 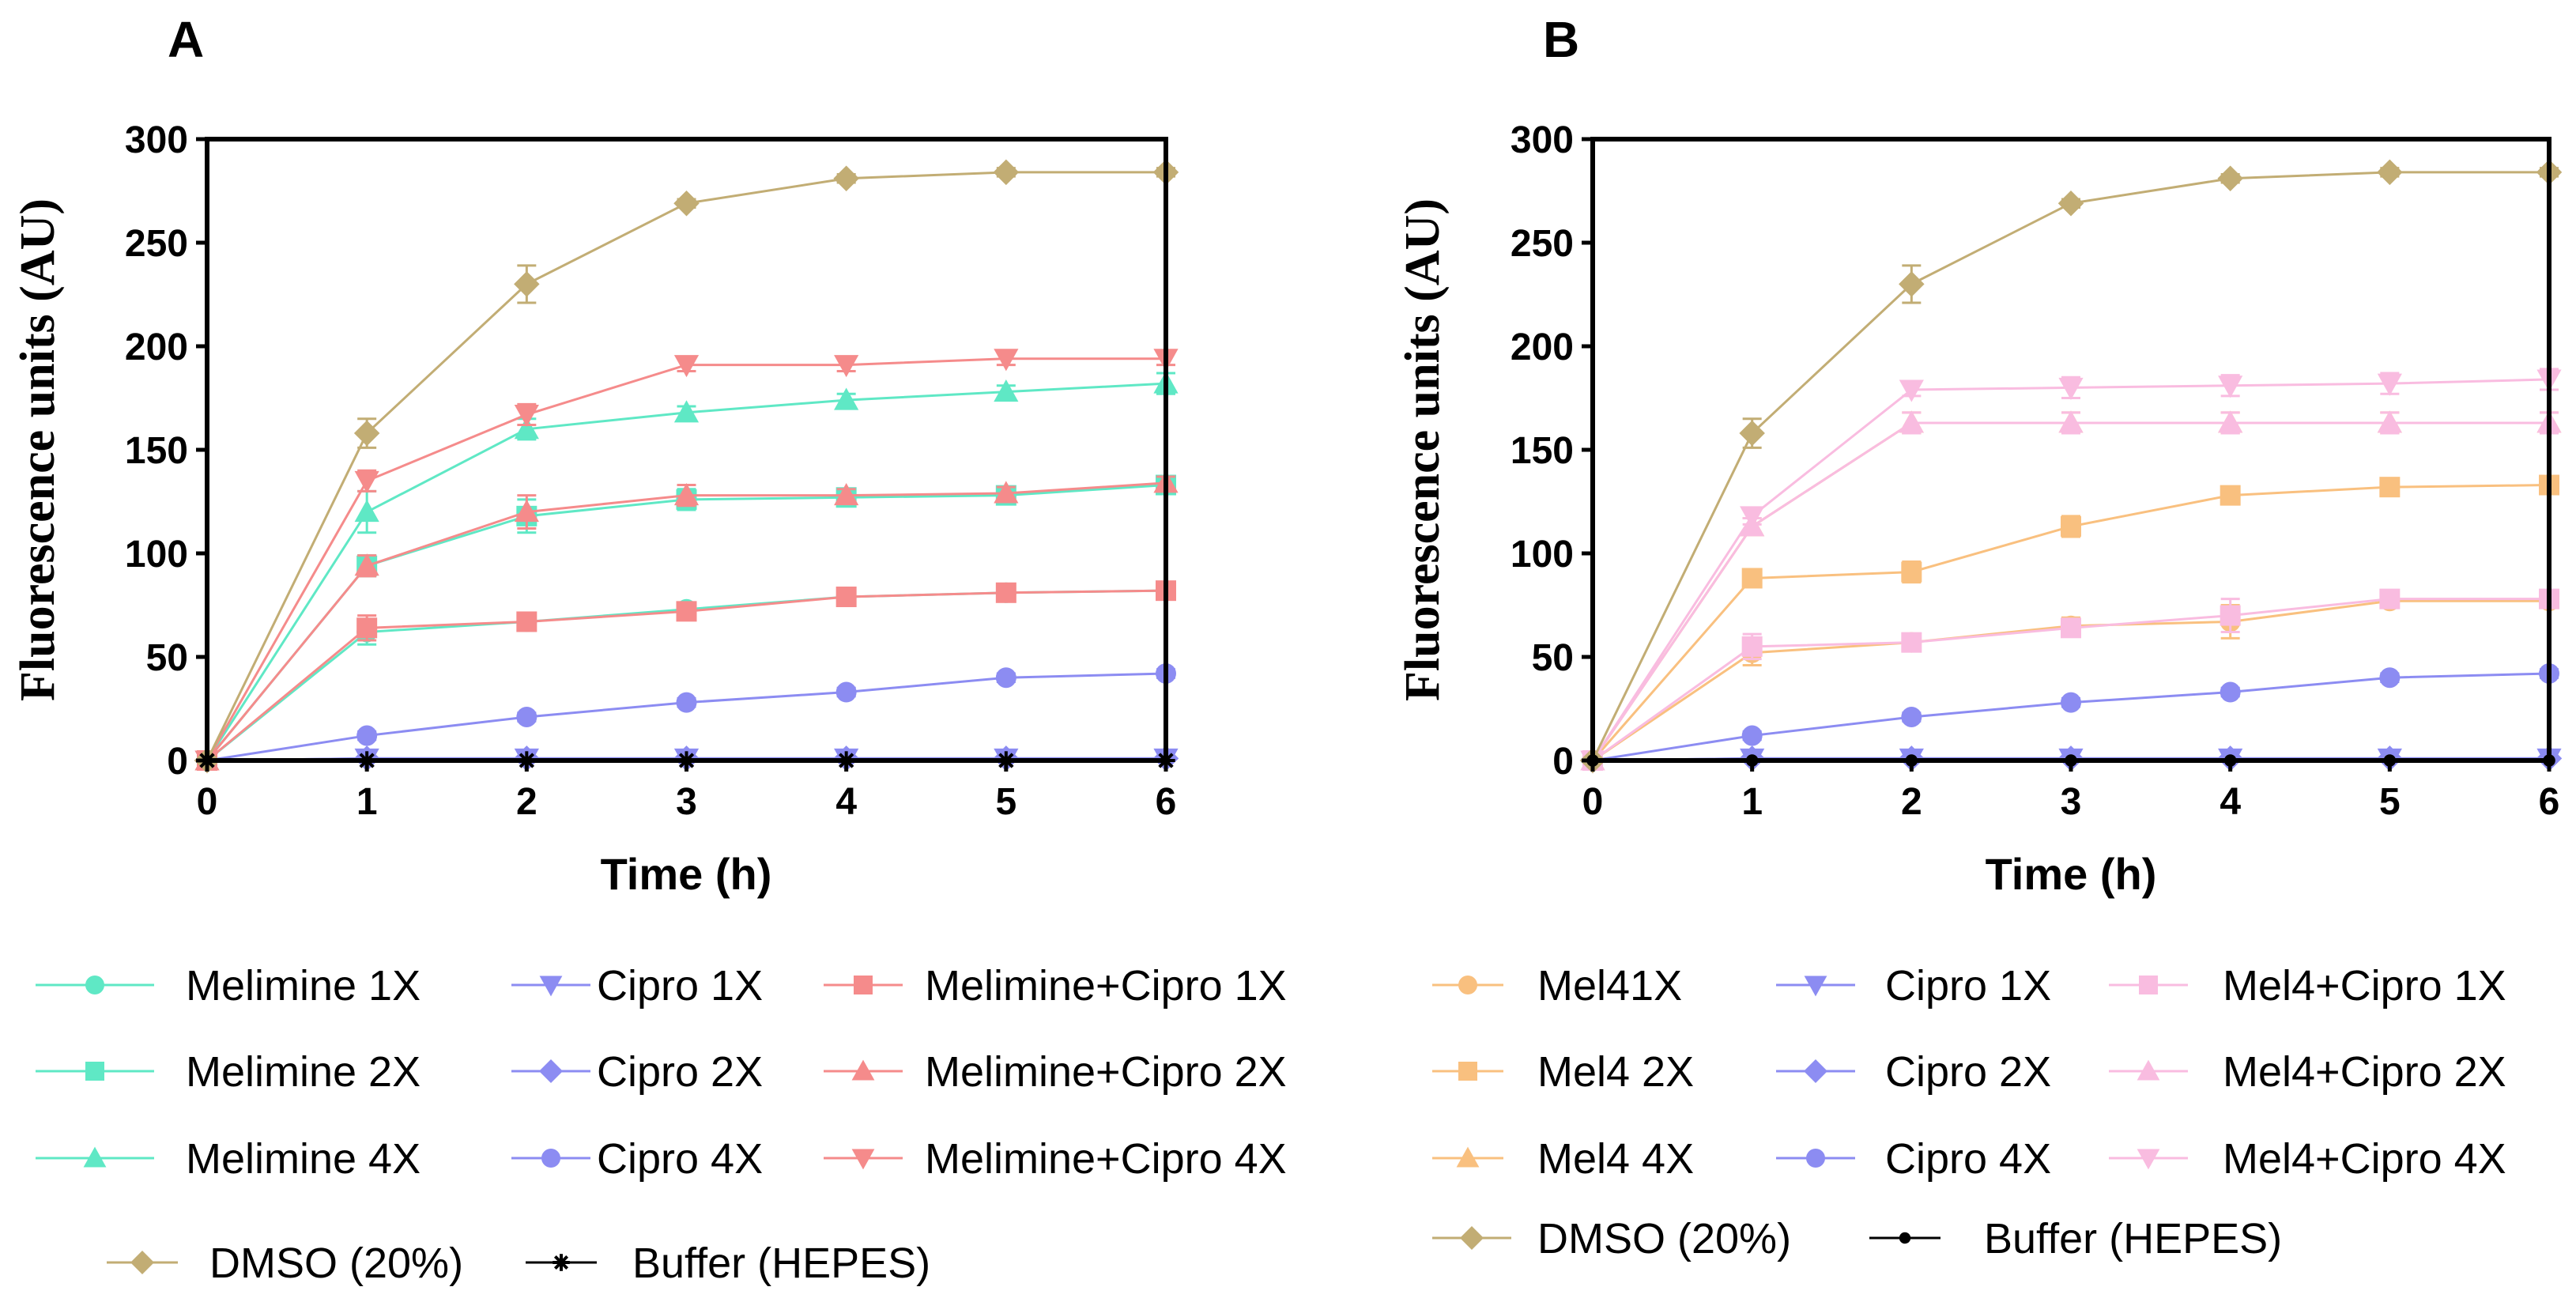 I want to click on legend-item-cipro-2x: Cipro 2X, so click(x=1914, y=1072).